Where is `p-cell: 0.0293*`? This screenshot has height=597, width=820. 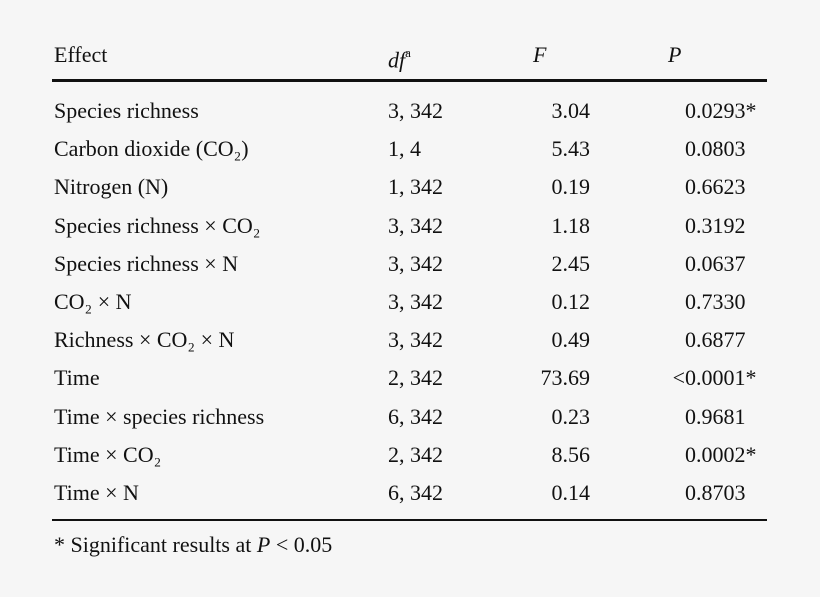 p-cell: 0.0293* is located at coordinates (721, 110).